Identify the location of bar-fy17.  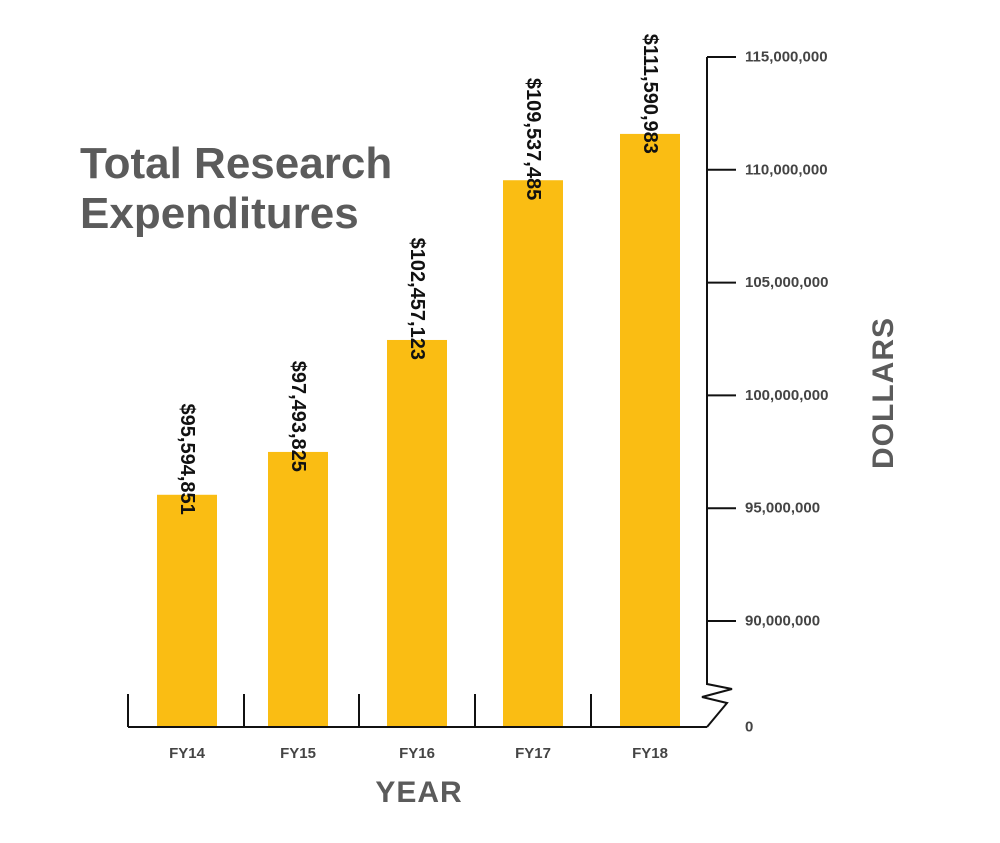
(533, 453).